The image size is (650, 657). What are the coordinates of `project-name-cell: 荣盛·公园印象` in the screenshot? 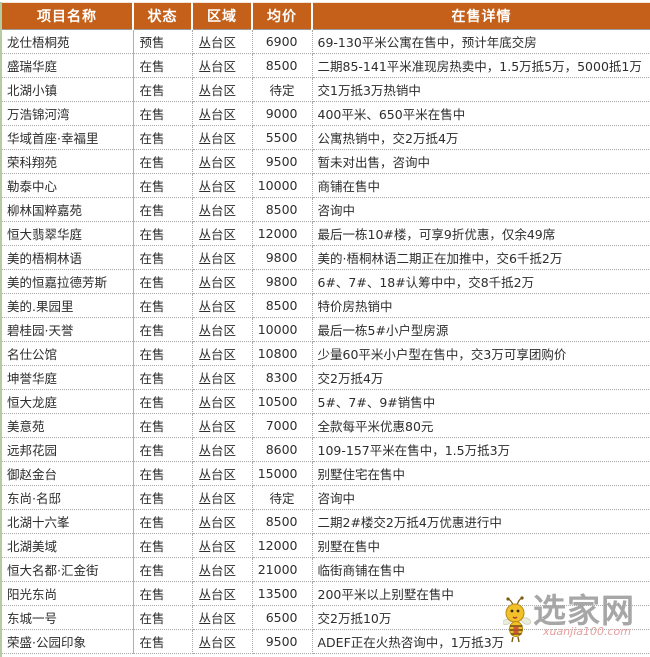 It's located at (68, 641).